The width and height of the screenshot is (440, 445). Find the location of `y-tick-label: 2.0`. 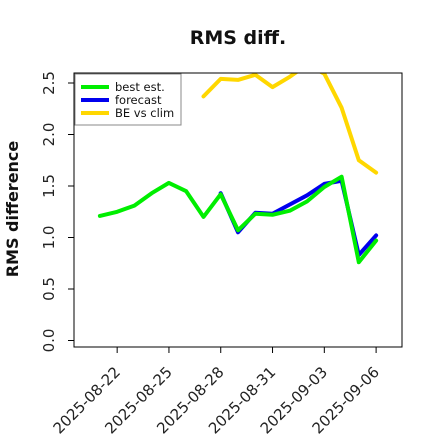

y-tick-label: 2.0 is located at coordinates (49, 135).